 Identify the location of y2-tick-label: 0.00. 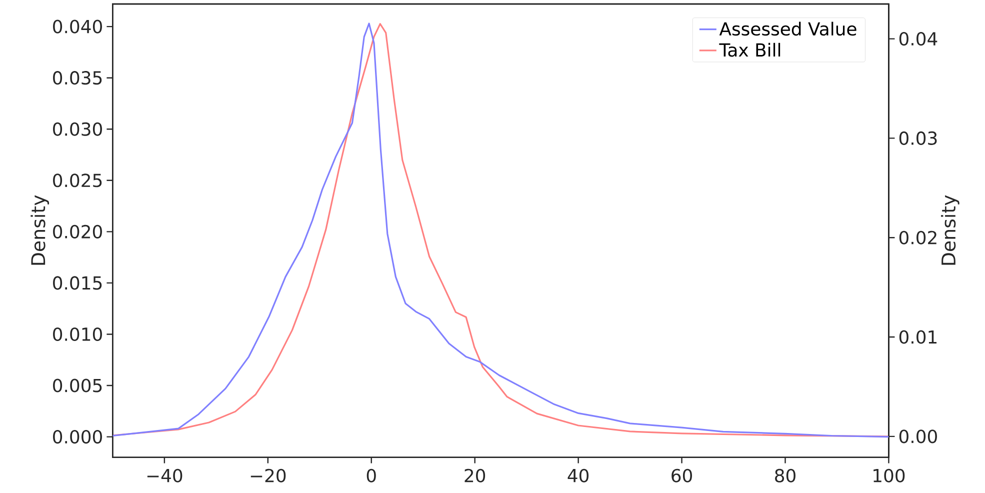
(918, 437).